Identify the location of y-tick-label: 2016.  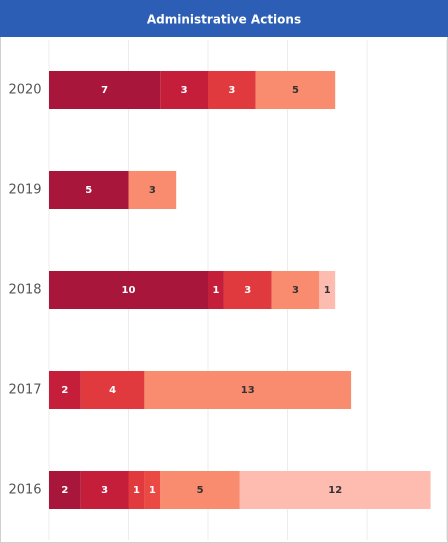
(24, 490).